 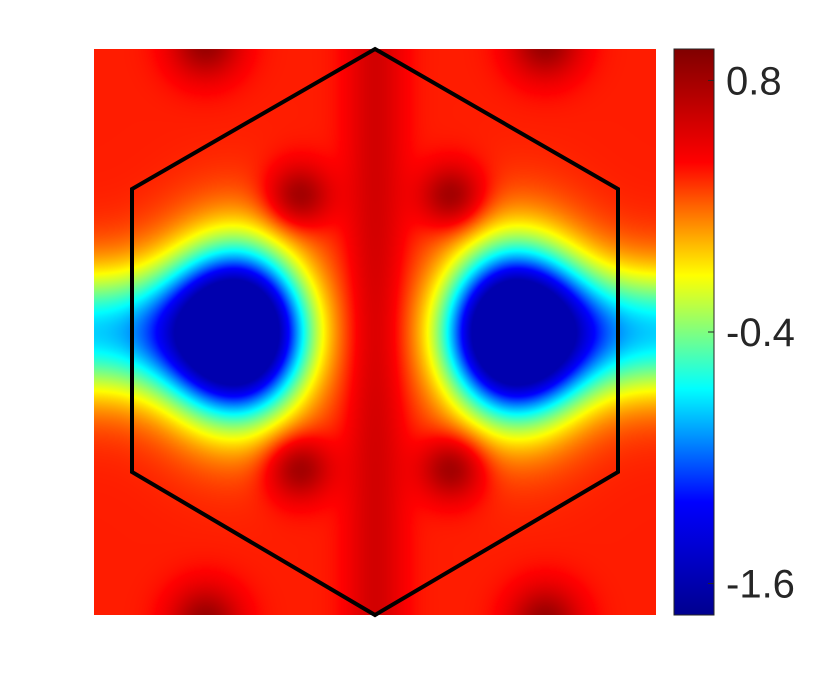 I want to click on colorbar-tick-label: -0.4, so click(x=760, y=333).